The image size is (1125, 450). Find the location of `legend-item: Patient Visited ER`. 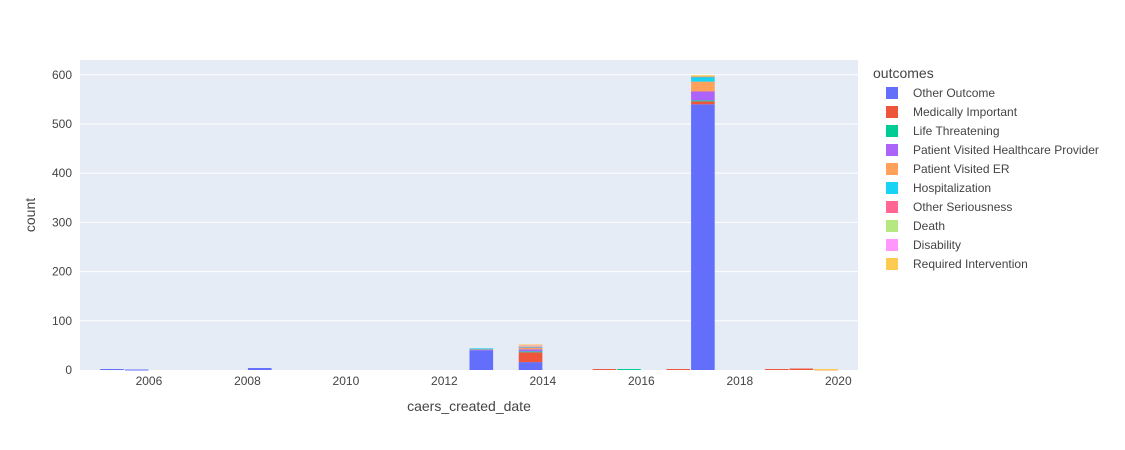

legend-item: Patient Visited ER is located at coordinates (948, 169).